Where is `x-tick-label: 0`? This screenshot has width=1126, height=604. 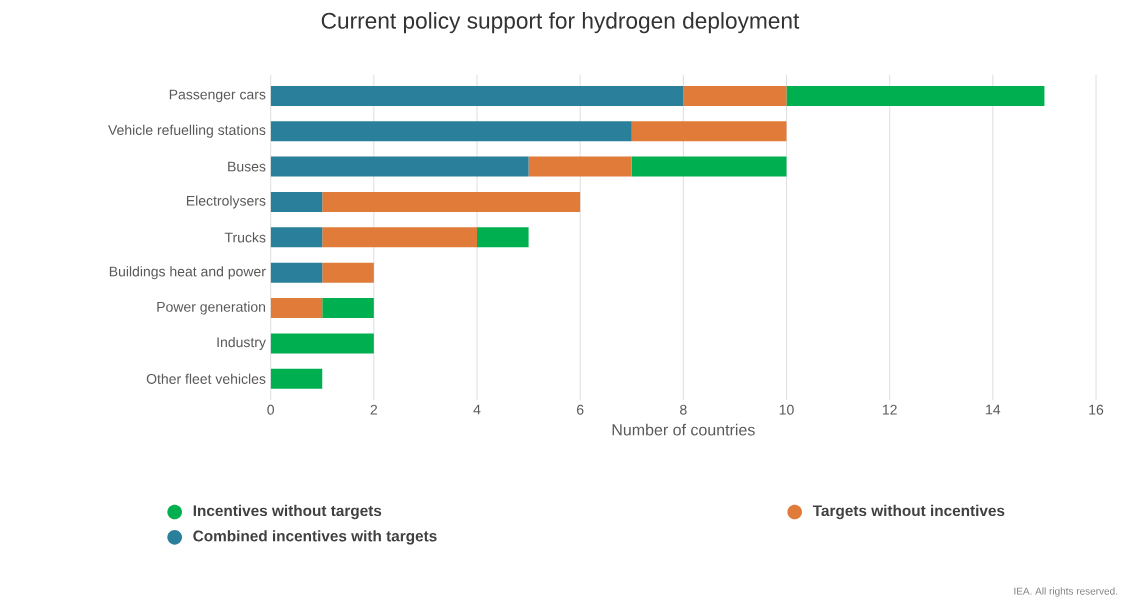
x-tick-label: 0 is located at coordinates (271, 409).